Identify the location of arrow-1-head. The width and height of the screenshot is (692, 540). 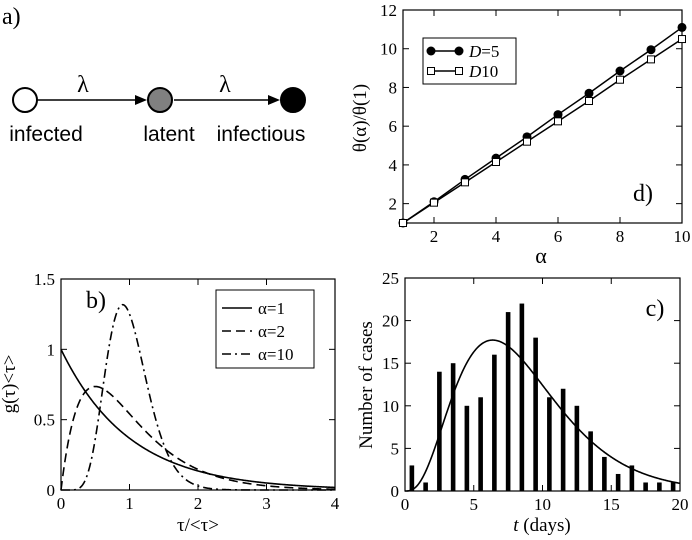
(141, 100).